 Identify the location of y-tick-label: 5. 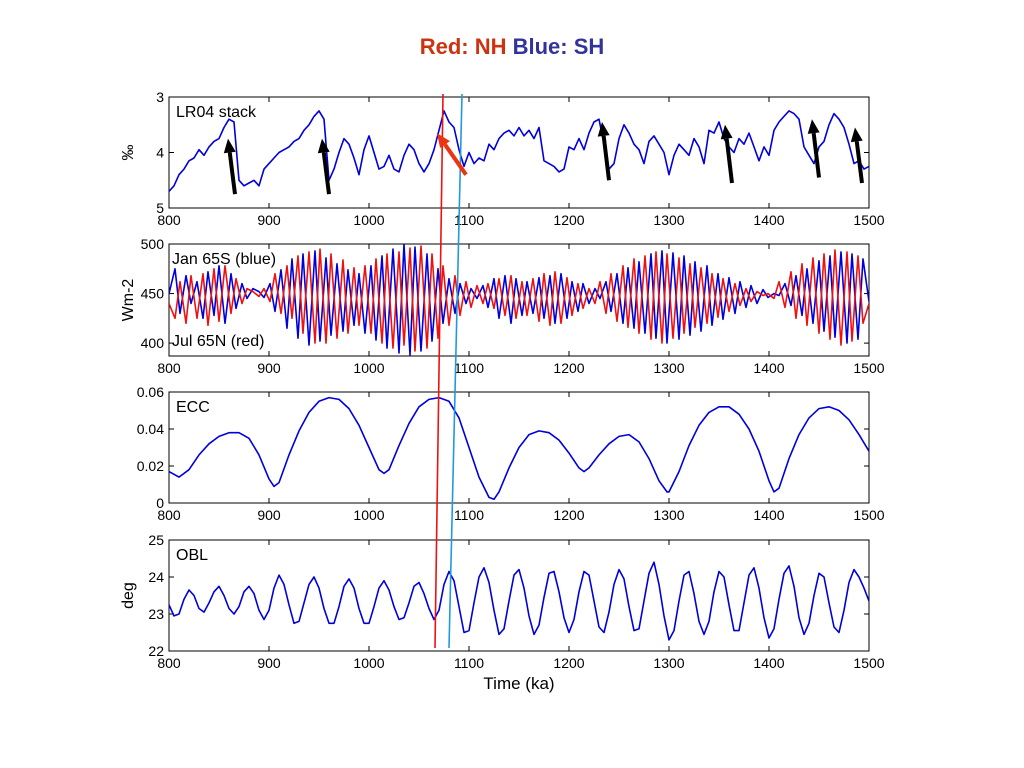
(160, 208).